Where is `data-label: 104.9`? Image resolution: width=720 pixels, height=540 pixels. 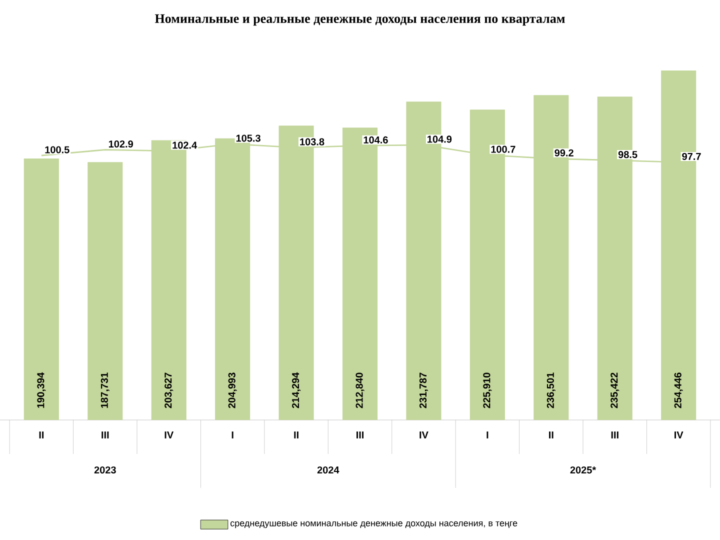
data-label: 104.9 is located at coordinates (440, 139).